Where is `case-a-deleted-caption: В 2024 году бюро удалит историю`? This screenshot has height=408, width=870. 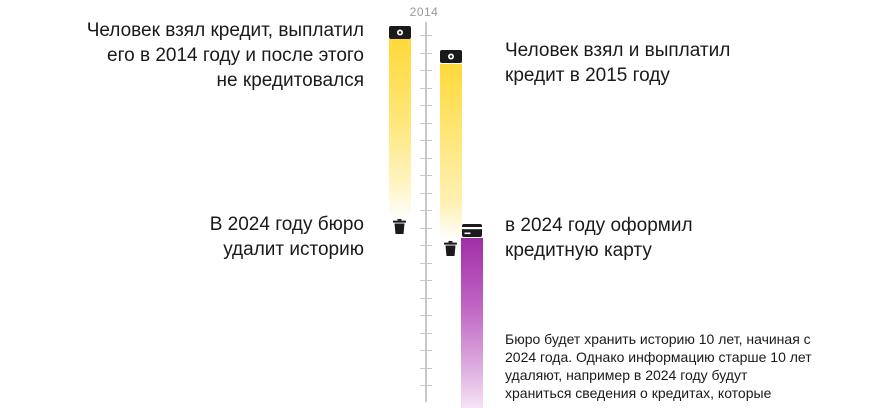 case-a-deleted-caption: В 2024 году бюро удалит историю is located at coordinates (286, 237).